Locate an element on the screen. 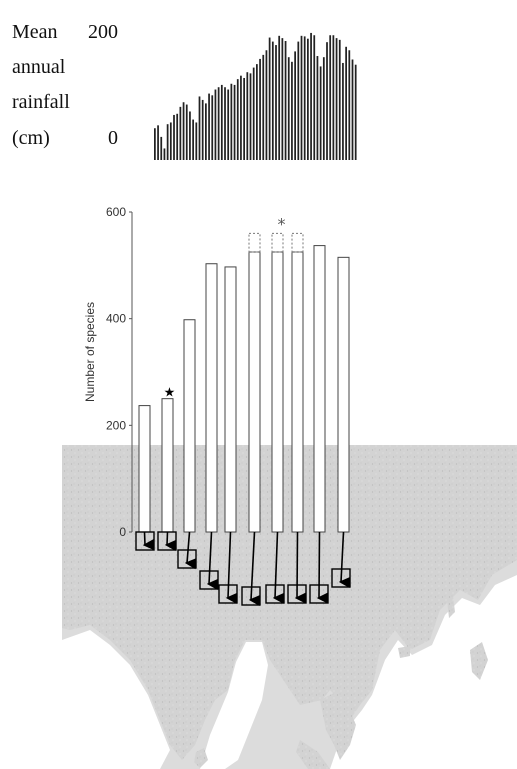  species-markers: ★* is located at coordinates (225, 307).